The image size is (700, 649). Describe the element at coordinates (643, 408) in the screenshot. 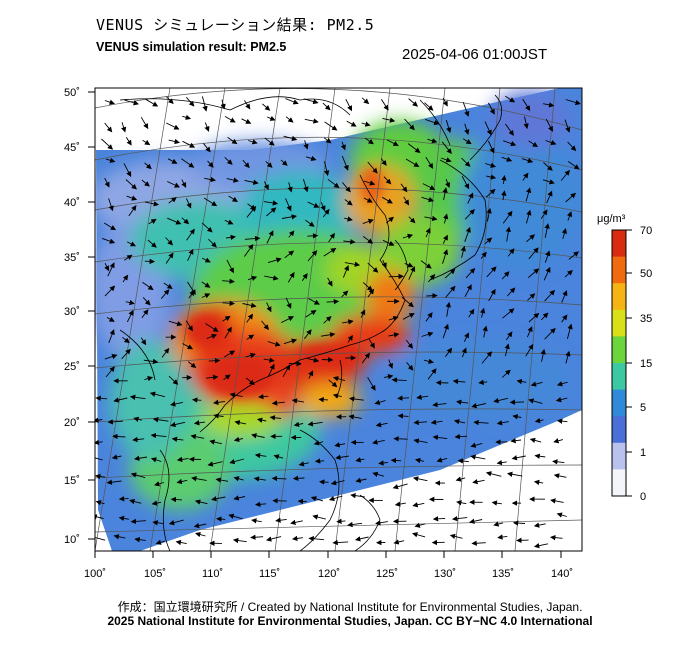

I see `colorbar-label: 5` at that location.